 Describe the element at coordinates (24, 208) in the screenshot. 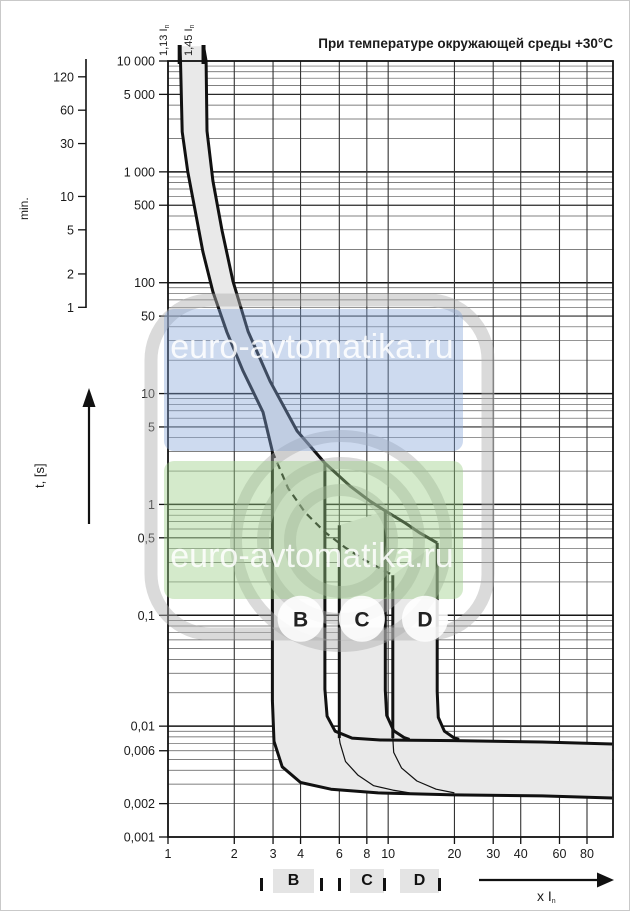

I see `minutes-axis-label: min.` at that location.